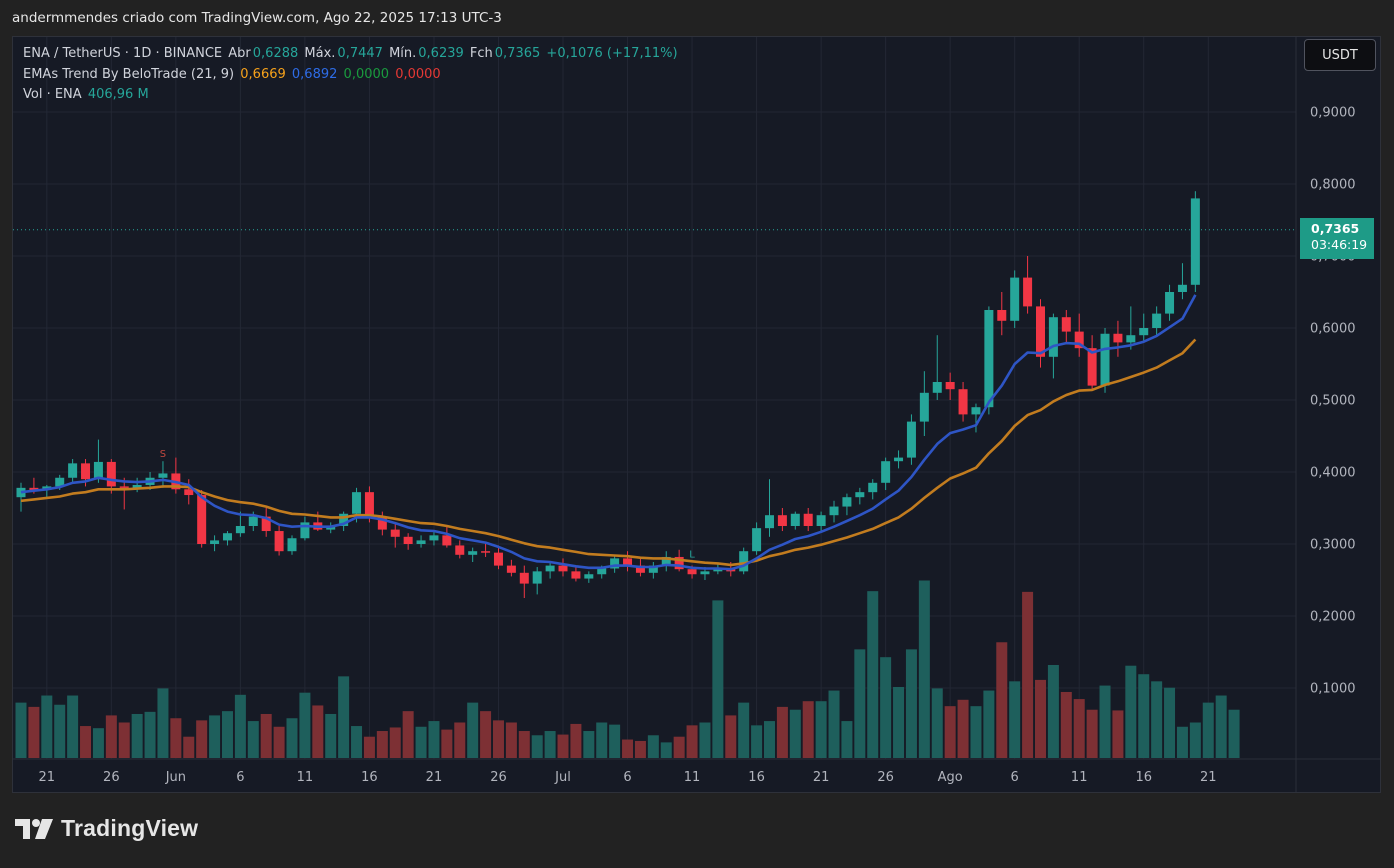 This screenshot has width=1394, height=868. Describe the element at coordinates (275, 53) in the screenshot. I see `open-value: 0,6288` at that location.